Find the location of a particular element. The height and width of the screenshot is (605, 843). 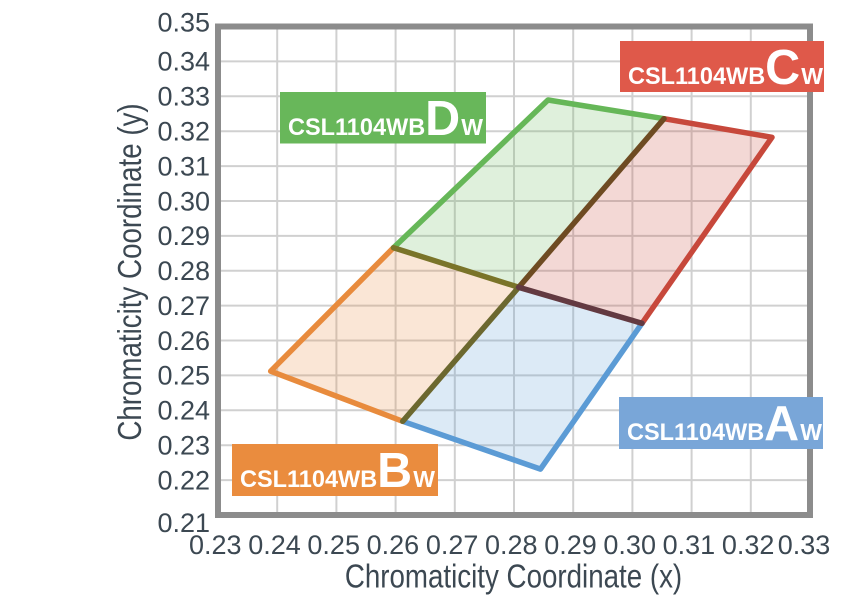

svg-text: 0.34 is located at coordinates (183, 62).